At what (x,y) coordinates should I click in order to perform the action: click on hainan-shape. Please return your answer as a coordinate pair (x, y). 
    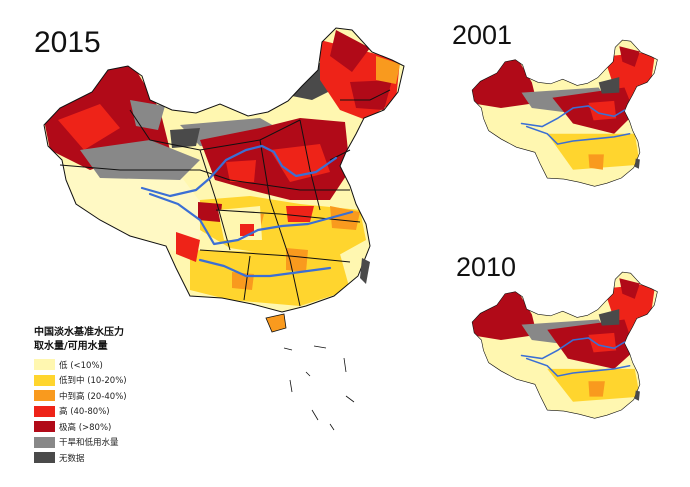
    Looking at the image, I should click on (276, 323).